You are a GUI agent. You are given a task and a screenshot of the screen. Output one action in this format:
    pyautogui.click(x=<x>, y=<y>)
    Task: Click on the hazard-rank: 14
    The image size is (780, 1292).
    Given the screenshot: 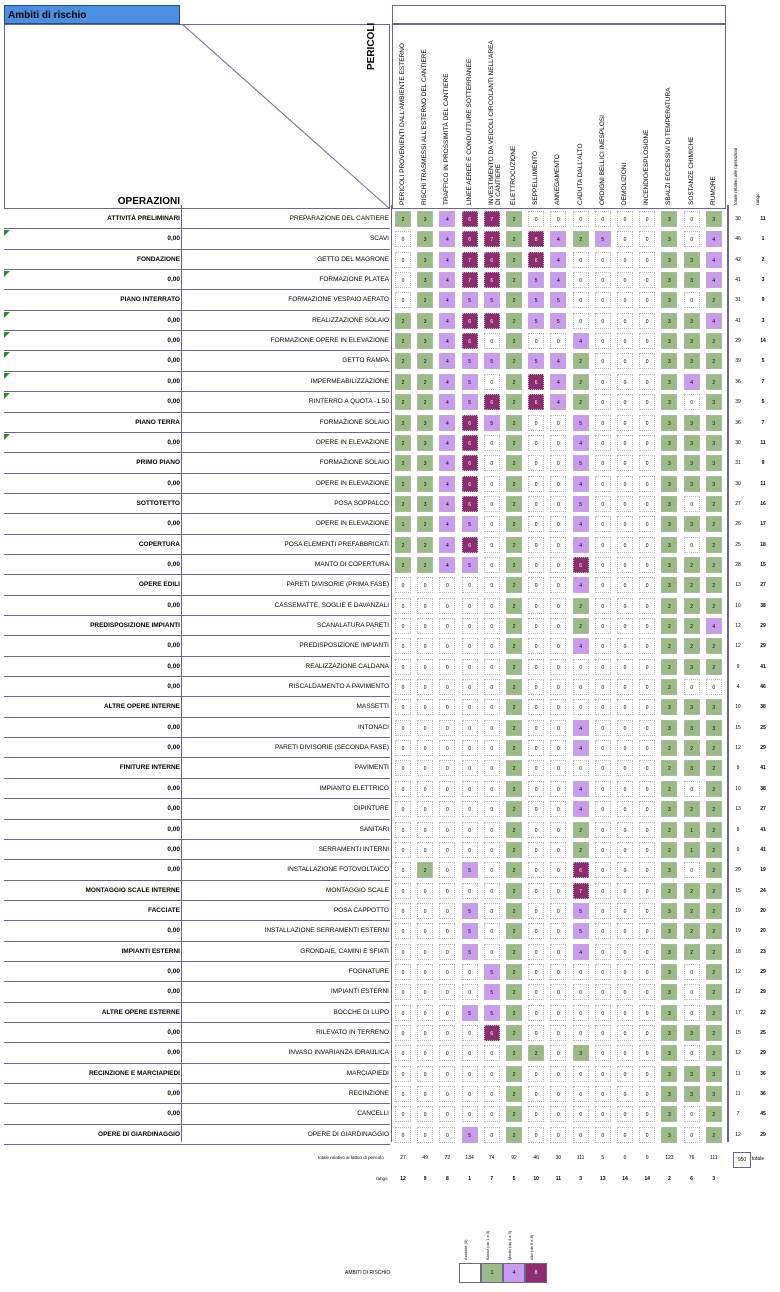 What is the action you would take?
    pyautogui.click(x=625, y=1179)
    